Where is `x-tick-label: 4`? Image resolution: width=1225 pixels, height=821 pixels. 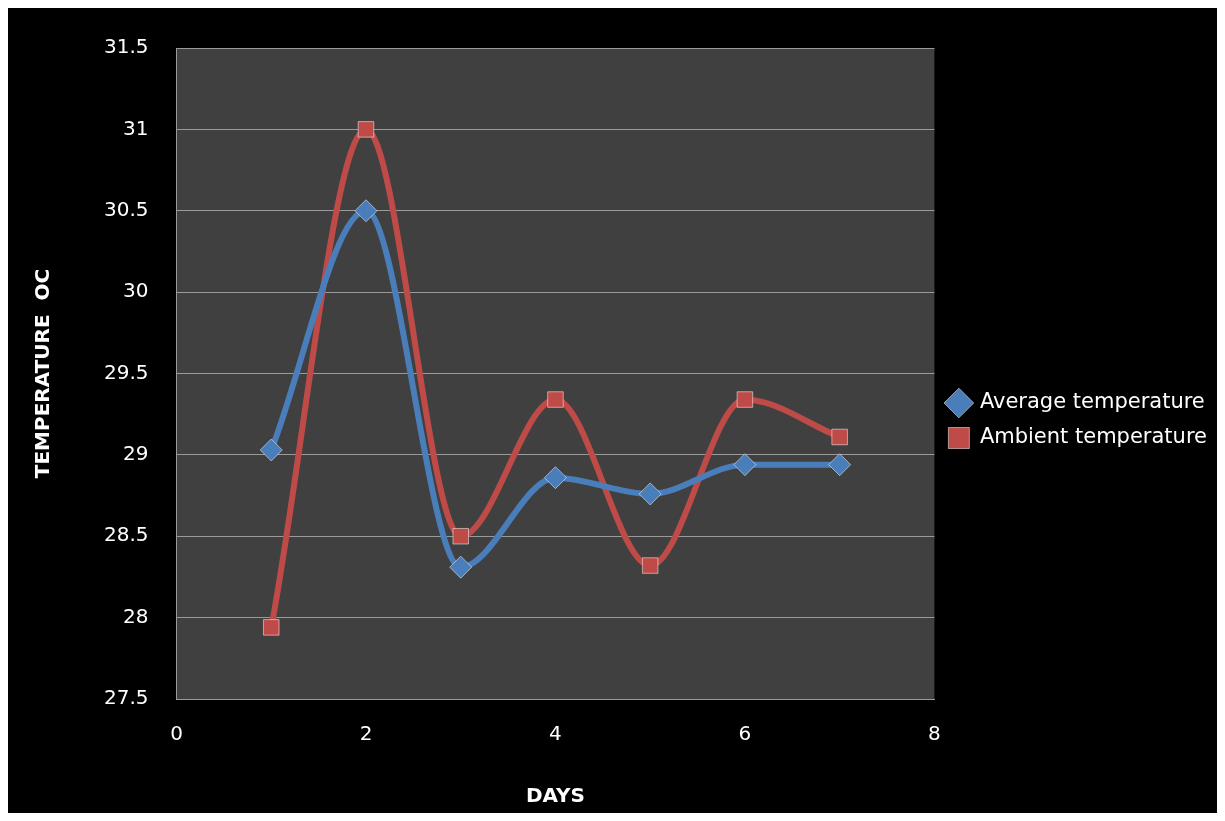 x-tick-label: 4 is located at coordinates (555, 733).